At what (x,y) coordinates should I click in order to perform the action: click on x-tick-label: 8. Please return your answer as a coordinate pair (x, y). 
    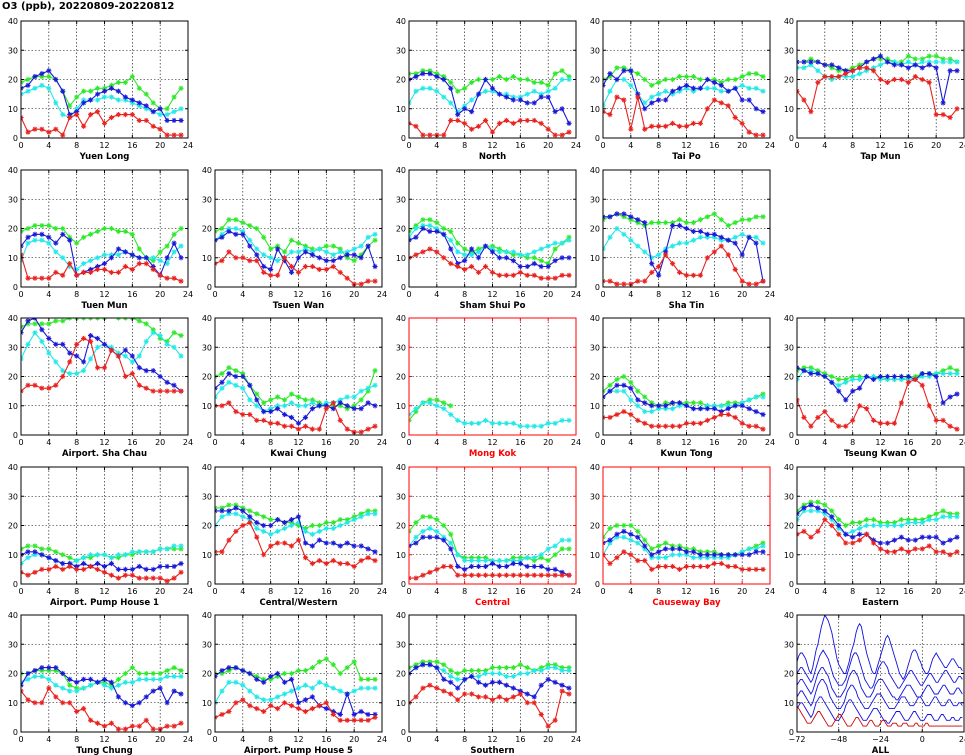
    Looking at the image, I should click on (658, 442).